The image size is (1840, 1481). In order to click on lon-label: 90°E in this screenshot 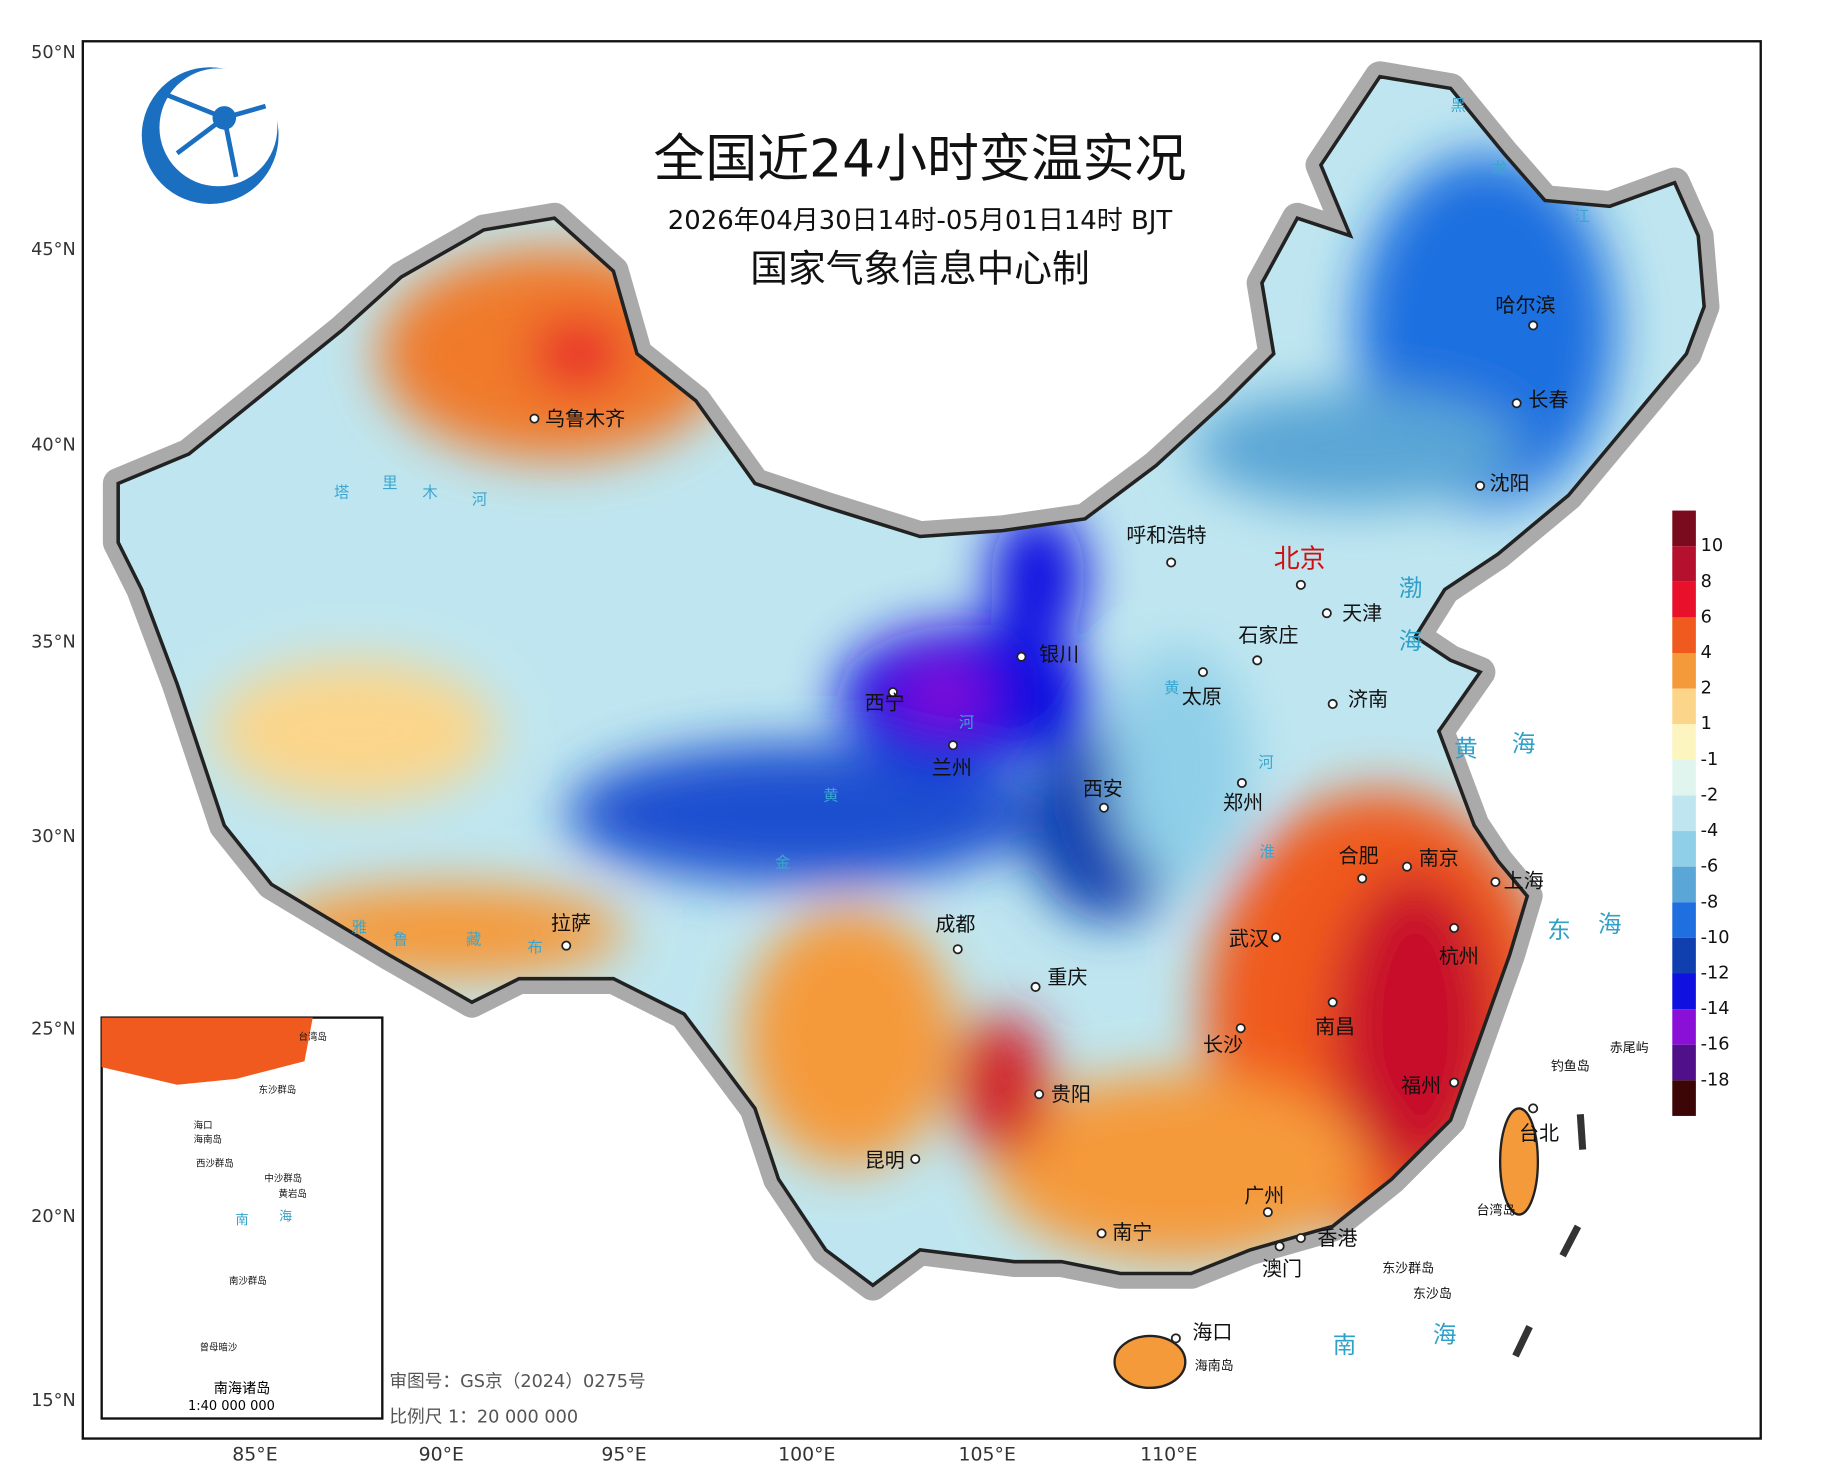, I will do `click(441, 1455)`.